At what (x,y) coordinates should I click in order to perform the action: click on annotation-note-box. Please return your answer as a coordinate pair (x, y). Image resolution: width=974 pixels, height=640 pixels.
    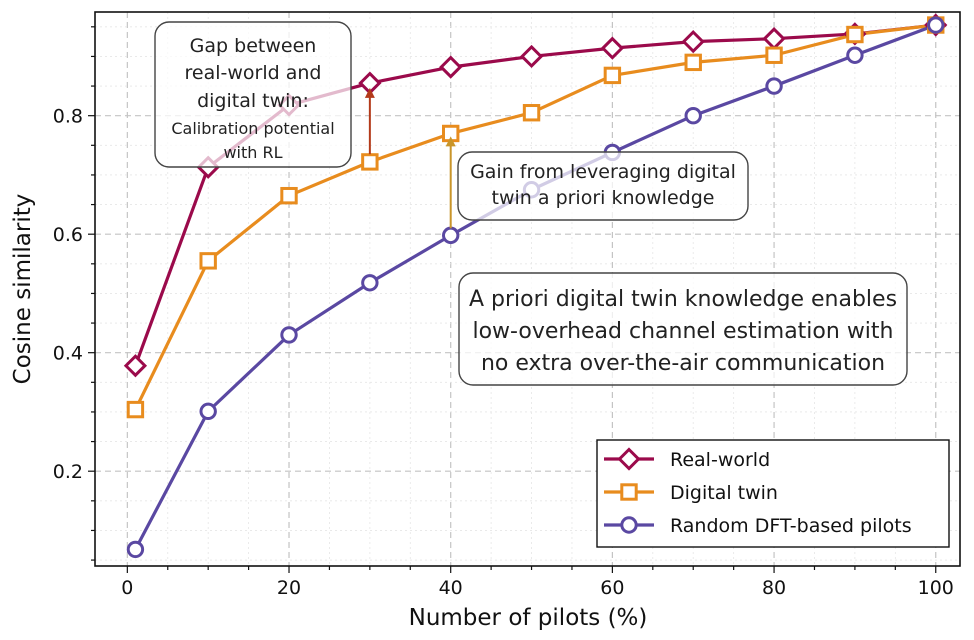
    Looking at the image, I should click on (683, 329).